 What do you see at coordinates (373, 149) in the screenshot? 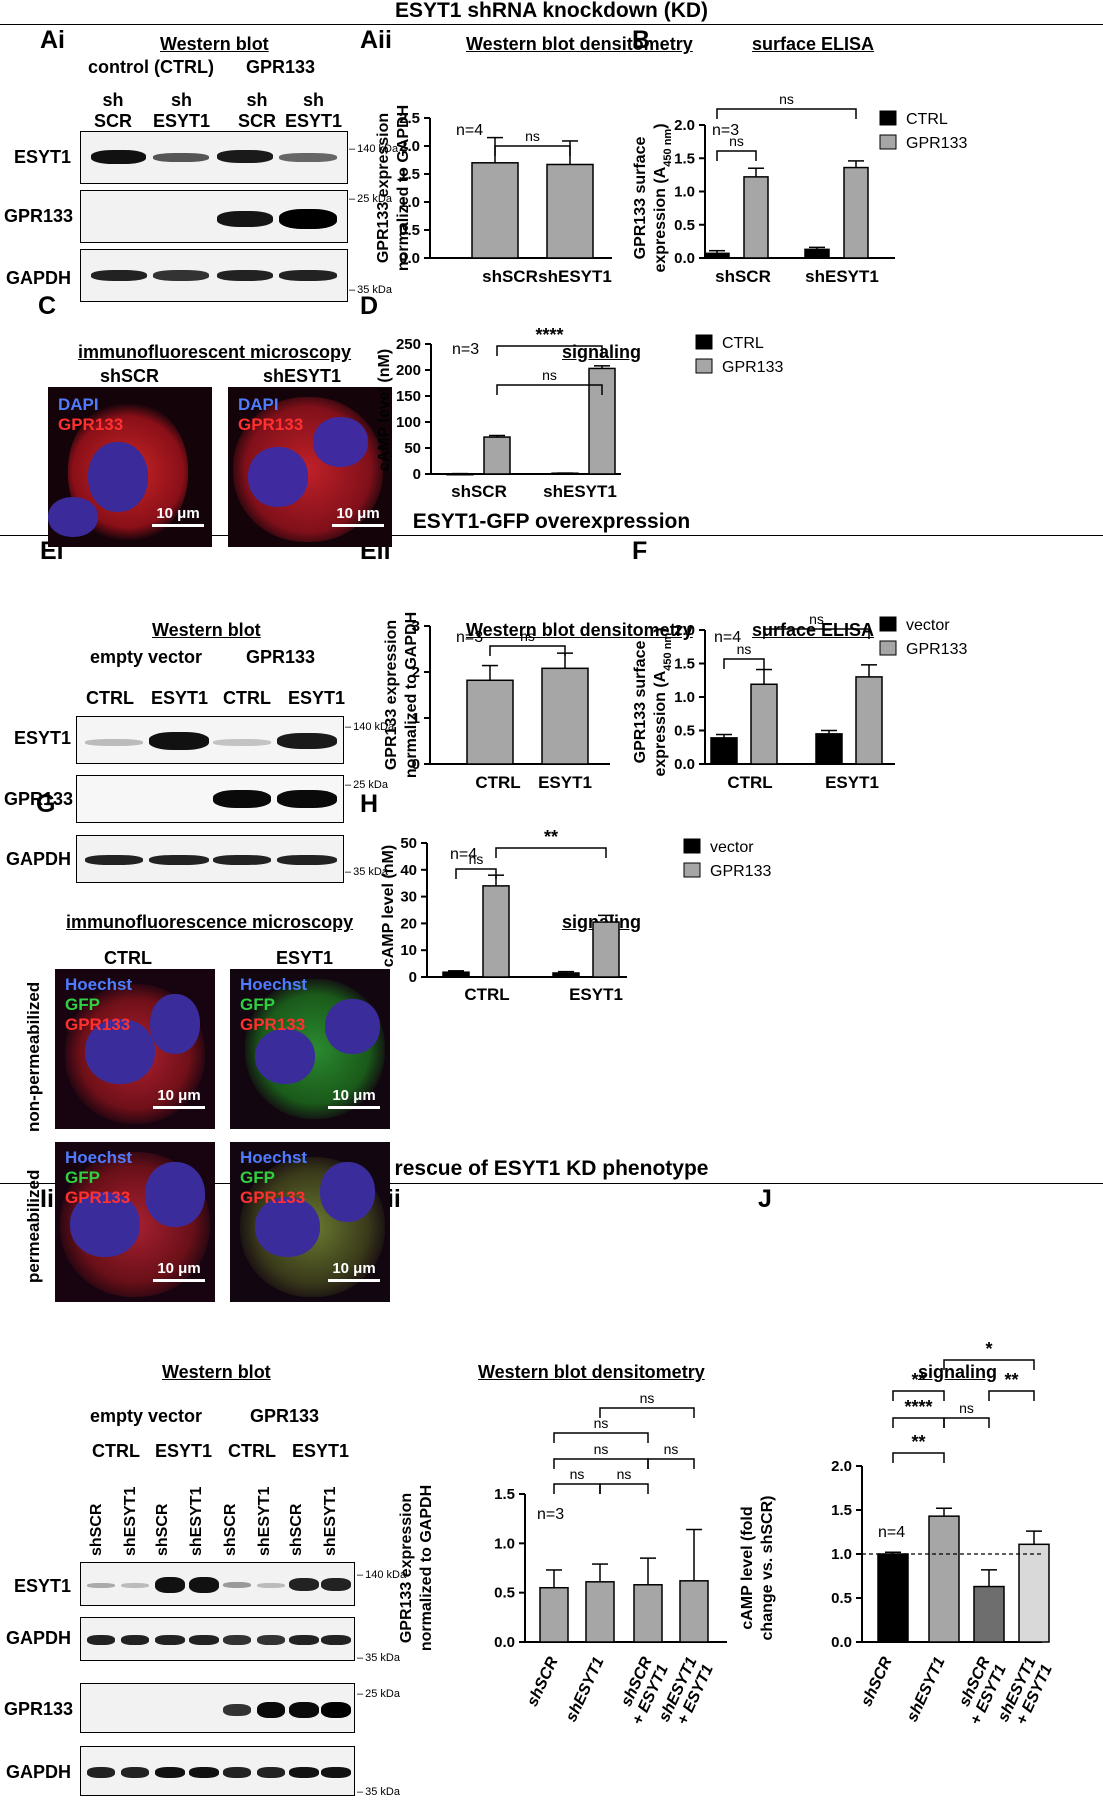
I see `mw-marker: 140 kDa` at bounding box center [373, 149].